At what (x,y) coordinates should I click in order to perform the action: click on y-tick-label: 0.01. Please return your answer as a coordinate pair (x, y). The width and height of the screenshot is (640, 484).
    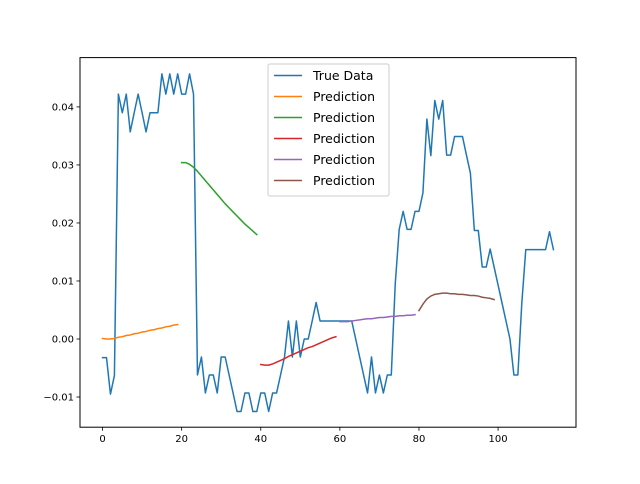
    Looking at the image, I should click on (63, 281).